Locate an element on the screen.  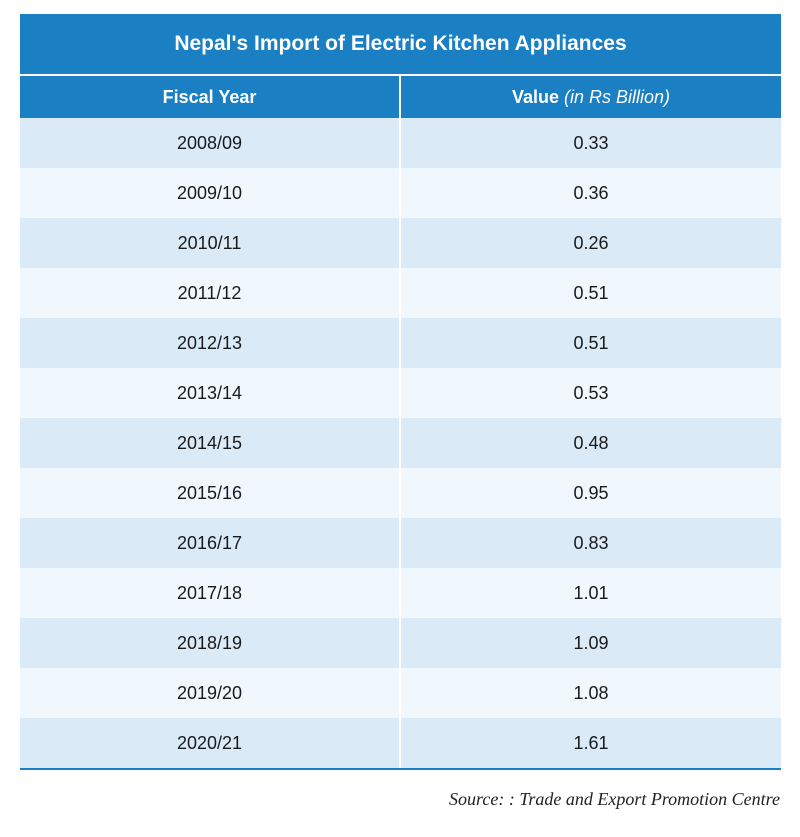
table-row: 2010/11 0.26 is located at coordinates (400, 243).